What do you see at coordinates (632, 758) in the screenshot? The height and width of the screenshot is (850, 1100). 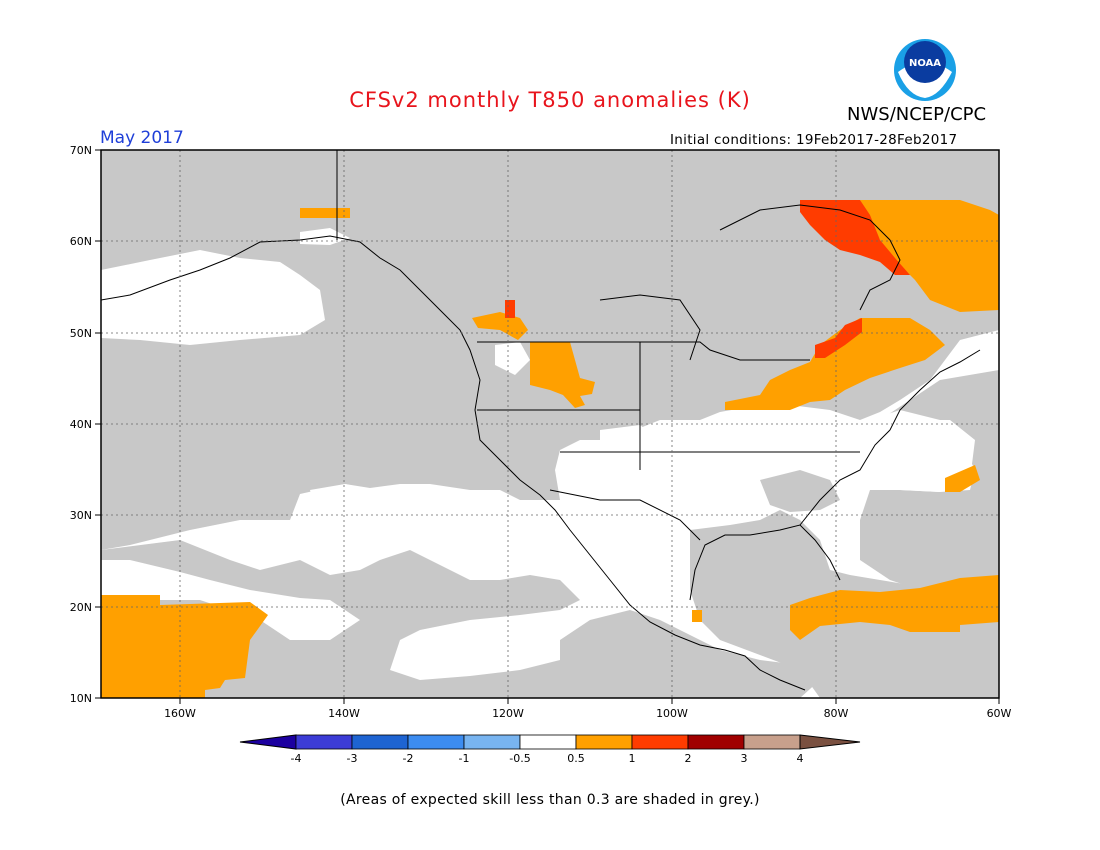 I see `legend-tick-label: 1` at bounding box center [632, 758].